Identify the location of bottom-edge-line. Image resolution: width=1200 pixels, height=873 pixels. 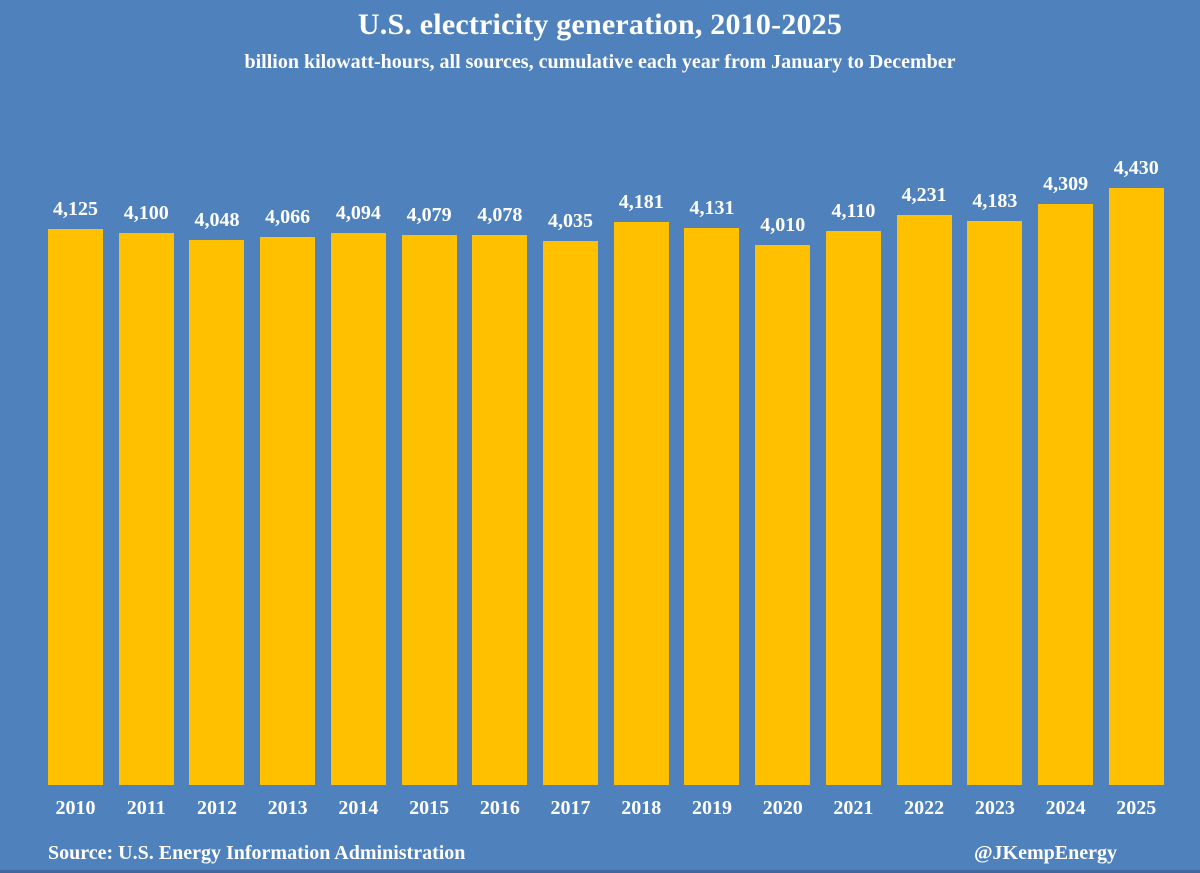
(600, 871).